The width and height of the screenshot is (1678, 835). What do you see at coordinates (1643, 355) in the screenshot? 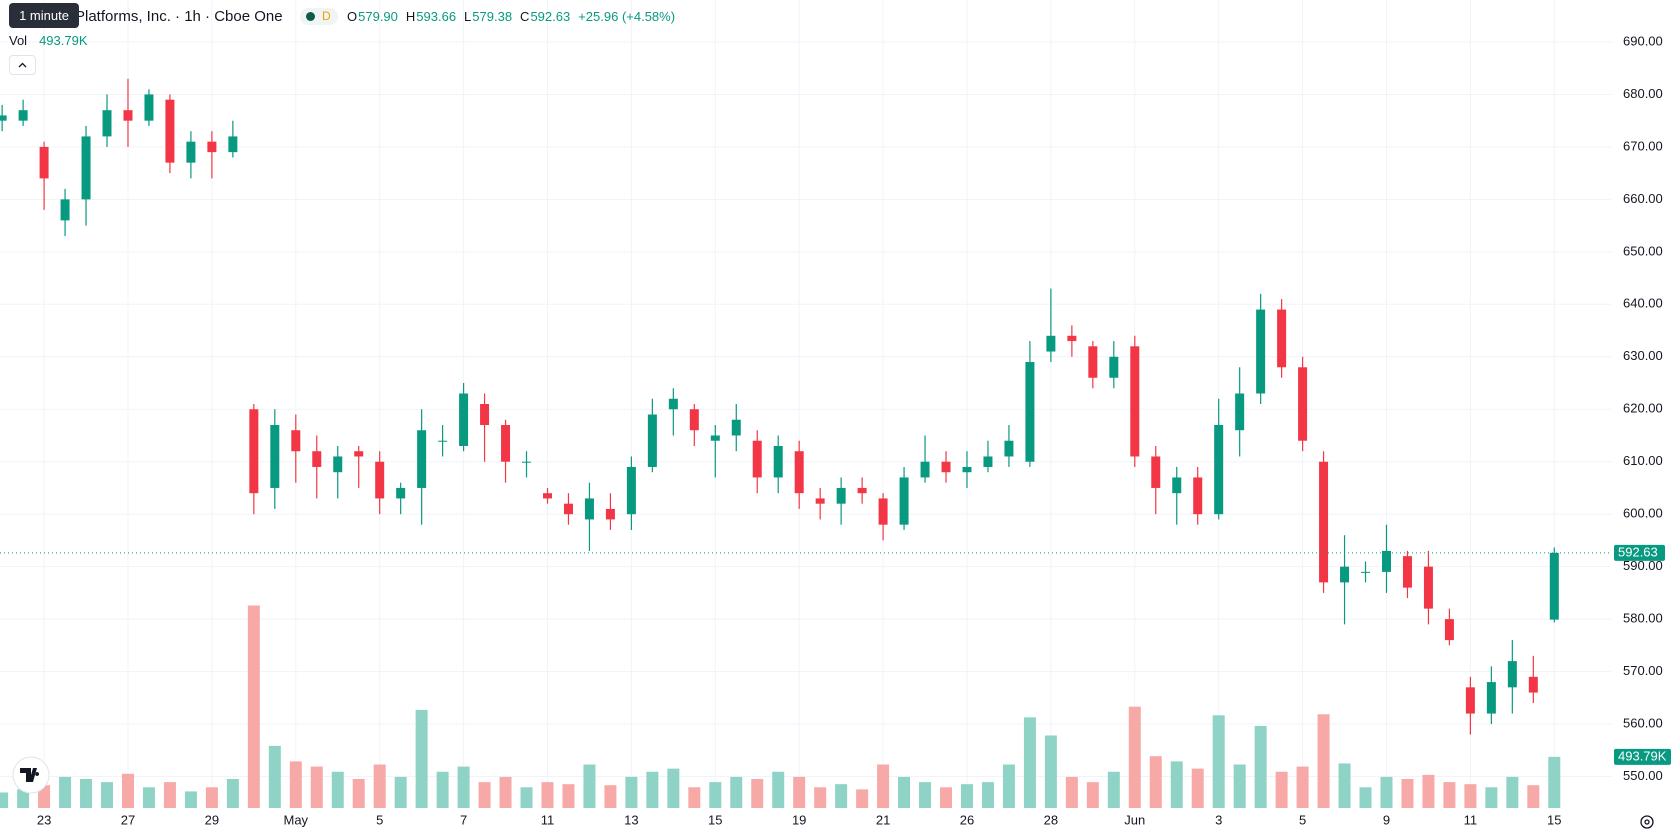
I see `y-tick-label: 630.00` at bounding box center [1643, 355].